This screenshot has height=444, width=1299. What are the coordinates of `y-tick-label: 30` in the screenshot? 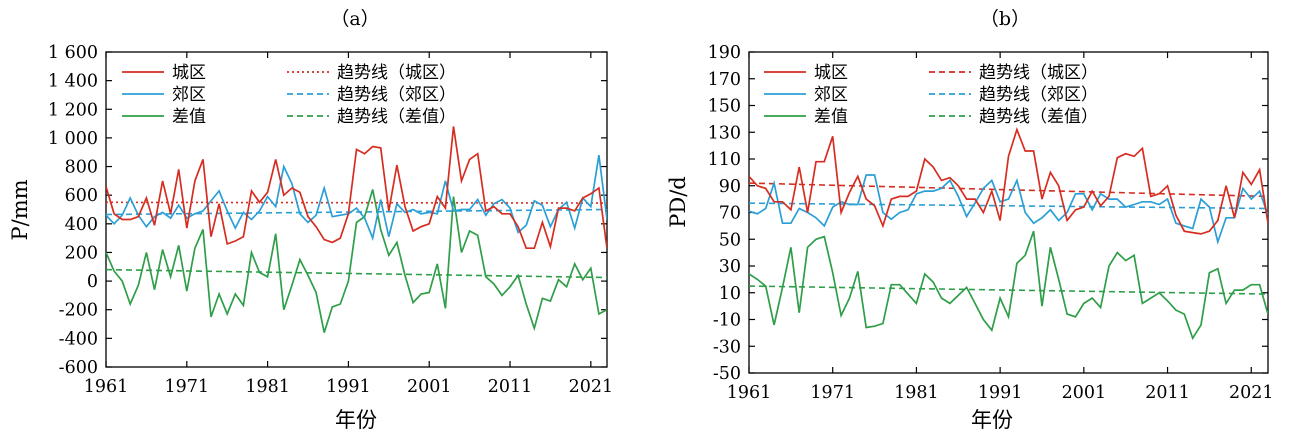 It's located at (730, 267).